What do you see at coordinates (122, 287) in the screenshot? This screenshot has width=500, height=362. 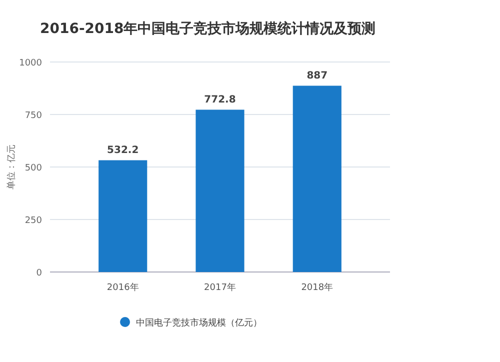 I see `x-tick-label: 2016年` at bounding box center [122, 287].